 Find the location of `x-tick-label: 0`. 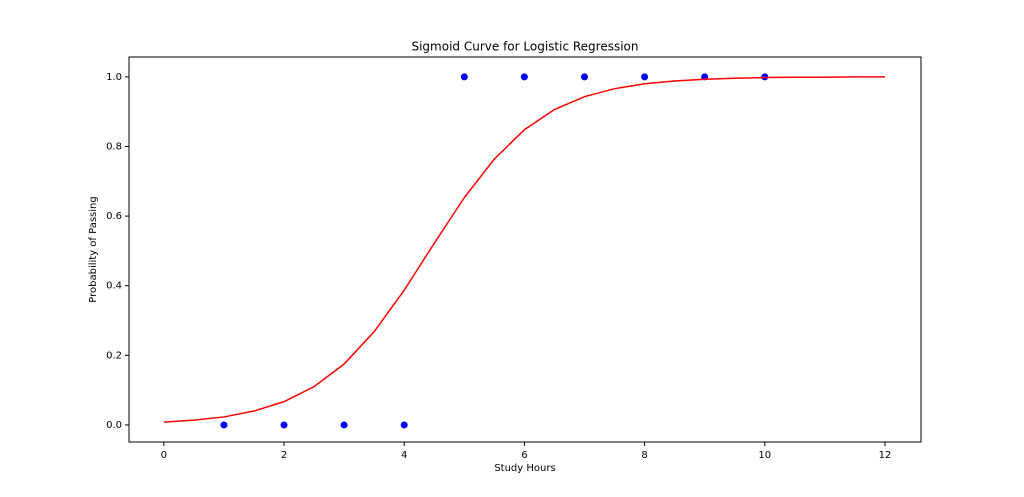

x-tick-label: 0 is located at coordinates (164, 455).